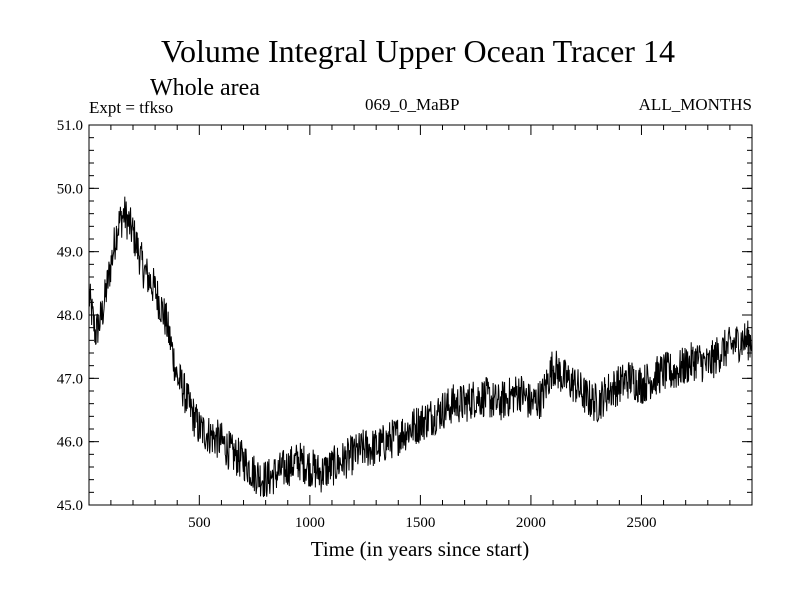 Image resolution: width=800 pixels, height=600 pixels. I want to click on y-tick-labels: 45.0 46.0 47.0 48.0 49.0 50.0 51.0, so click(70, 316).